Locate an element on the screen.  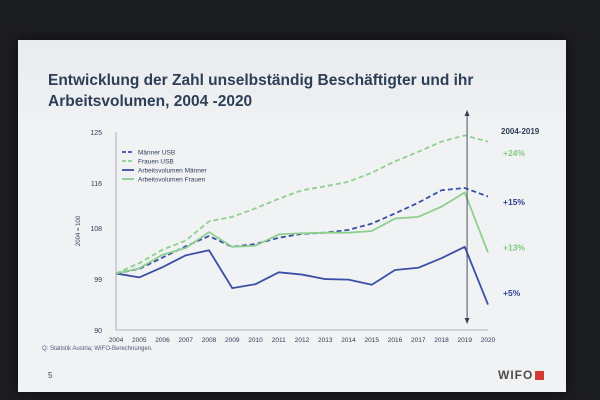
logo-square-icon is located at coordinates (540, 375).